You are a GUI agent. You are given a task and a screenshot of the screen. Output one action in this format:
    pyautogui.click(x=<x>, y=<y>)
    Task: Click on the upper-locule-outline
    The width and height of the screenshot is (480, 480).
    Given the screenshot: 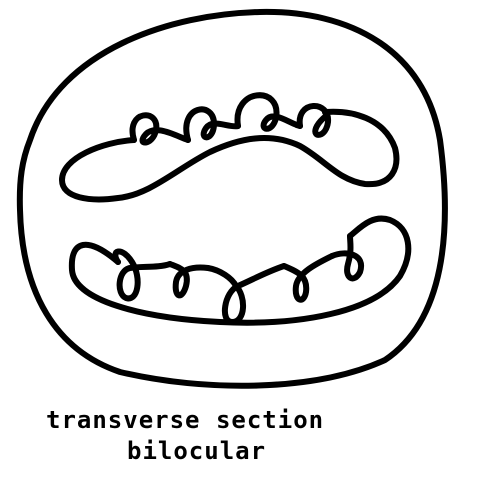 What is the action you would take?
    pyautogui.click(x=229, y=155)
    